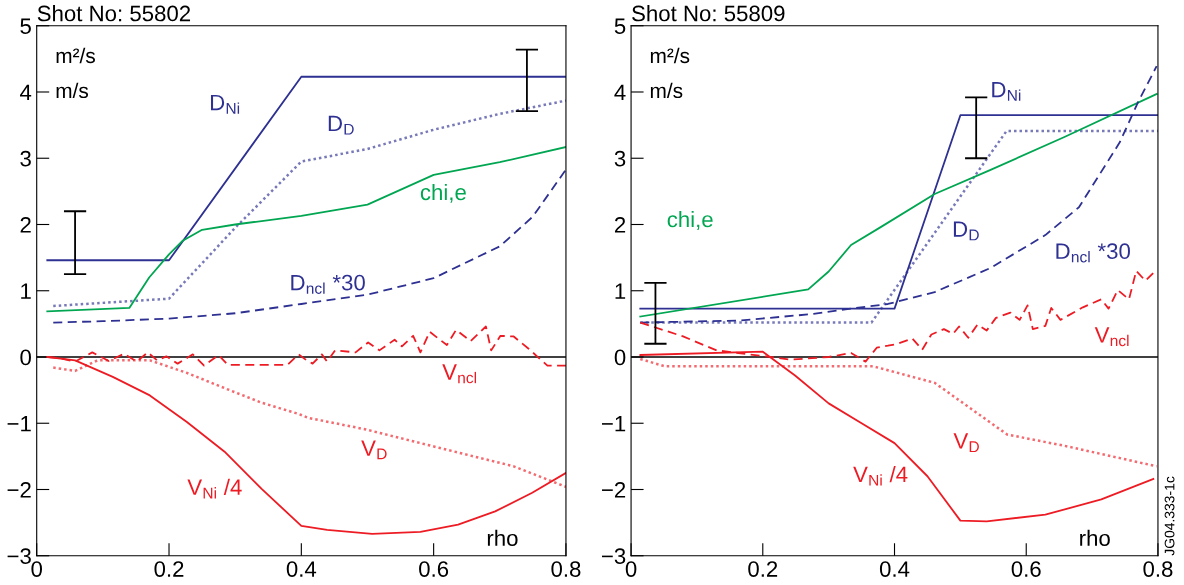 The height and width of the screenshot is (585, 1184). Describe the element at coordinates (708, 13) in the screenshot. I see `chart-title: Shot No: 55809` at that location.